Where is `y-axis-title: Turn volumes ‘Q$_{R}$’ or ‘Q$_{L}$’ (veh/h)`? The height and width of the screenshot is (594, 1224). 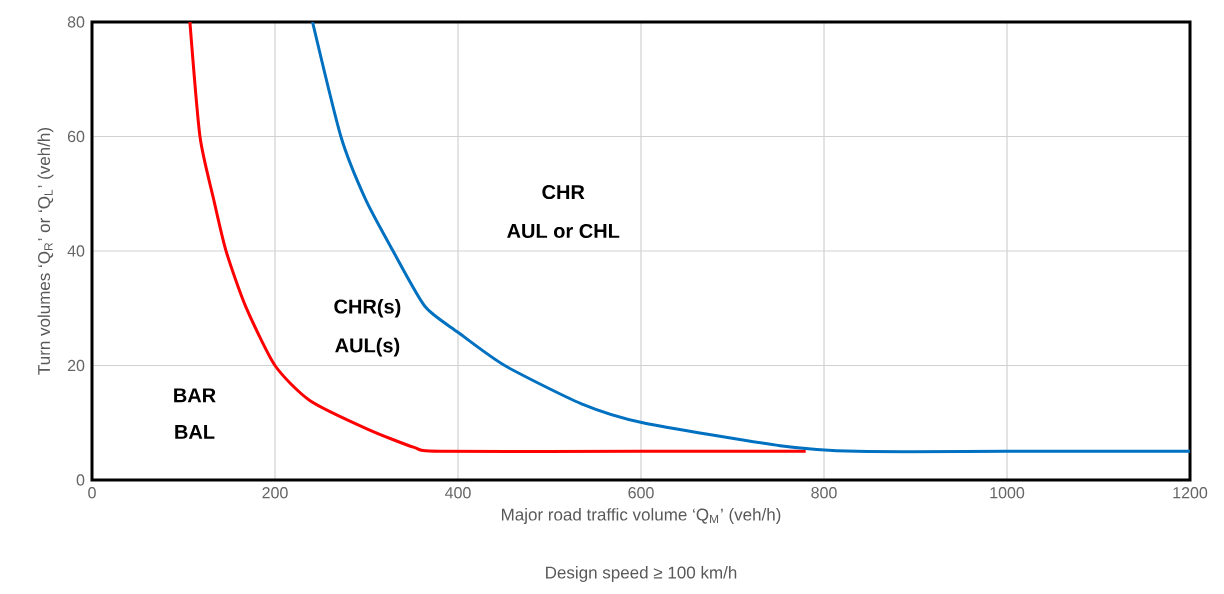
y-axis-title: Turn volumes ‘Q$_{R}$’ or ‘Q$_{L}$’ (veh/h) is located at coordinates (45, 251).